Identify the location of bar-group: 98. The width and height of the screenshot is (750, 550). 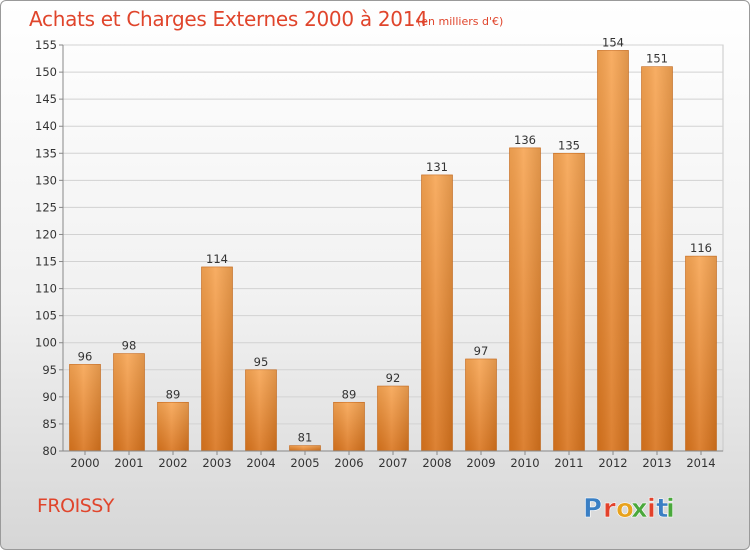
(129, 395).